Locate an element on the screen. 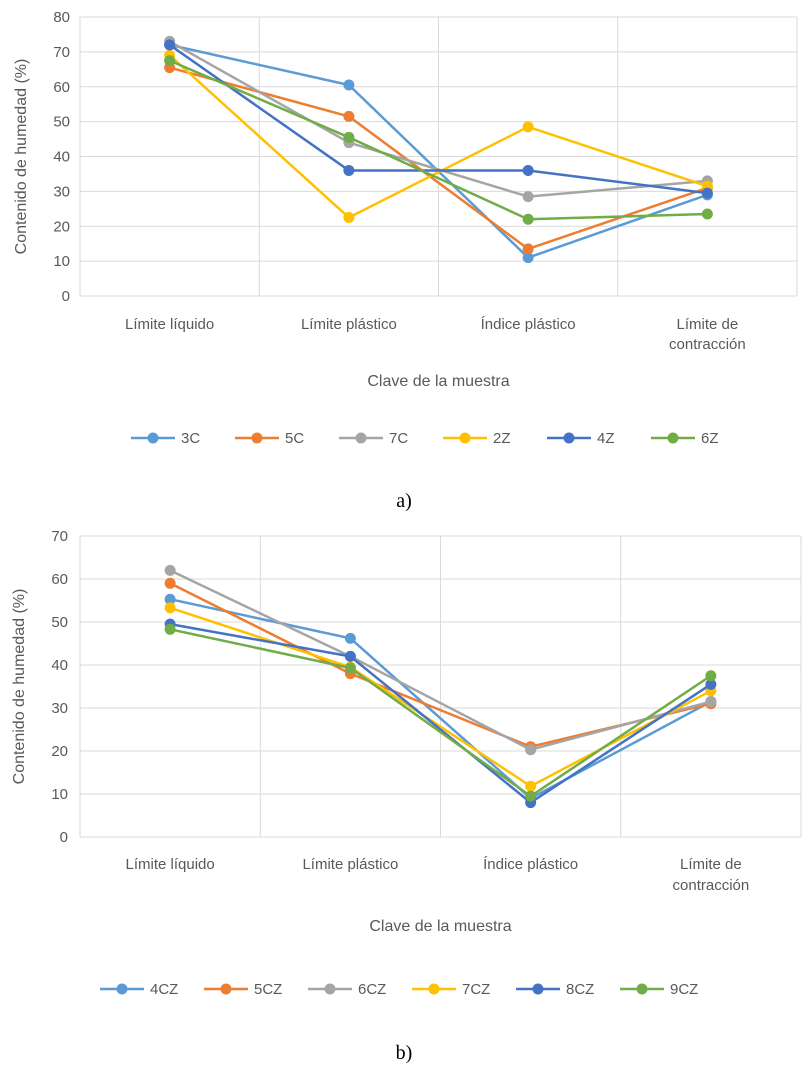 The width and height of the screenshot is (808, 1073). legend-label-4Z: 4Z is located at coordinates (606, 438).